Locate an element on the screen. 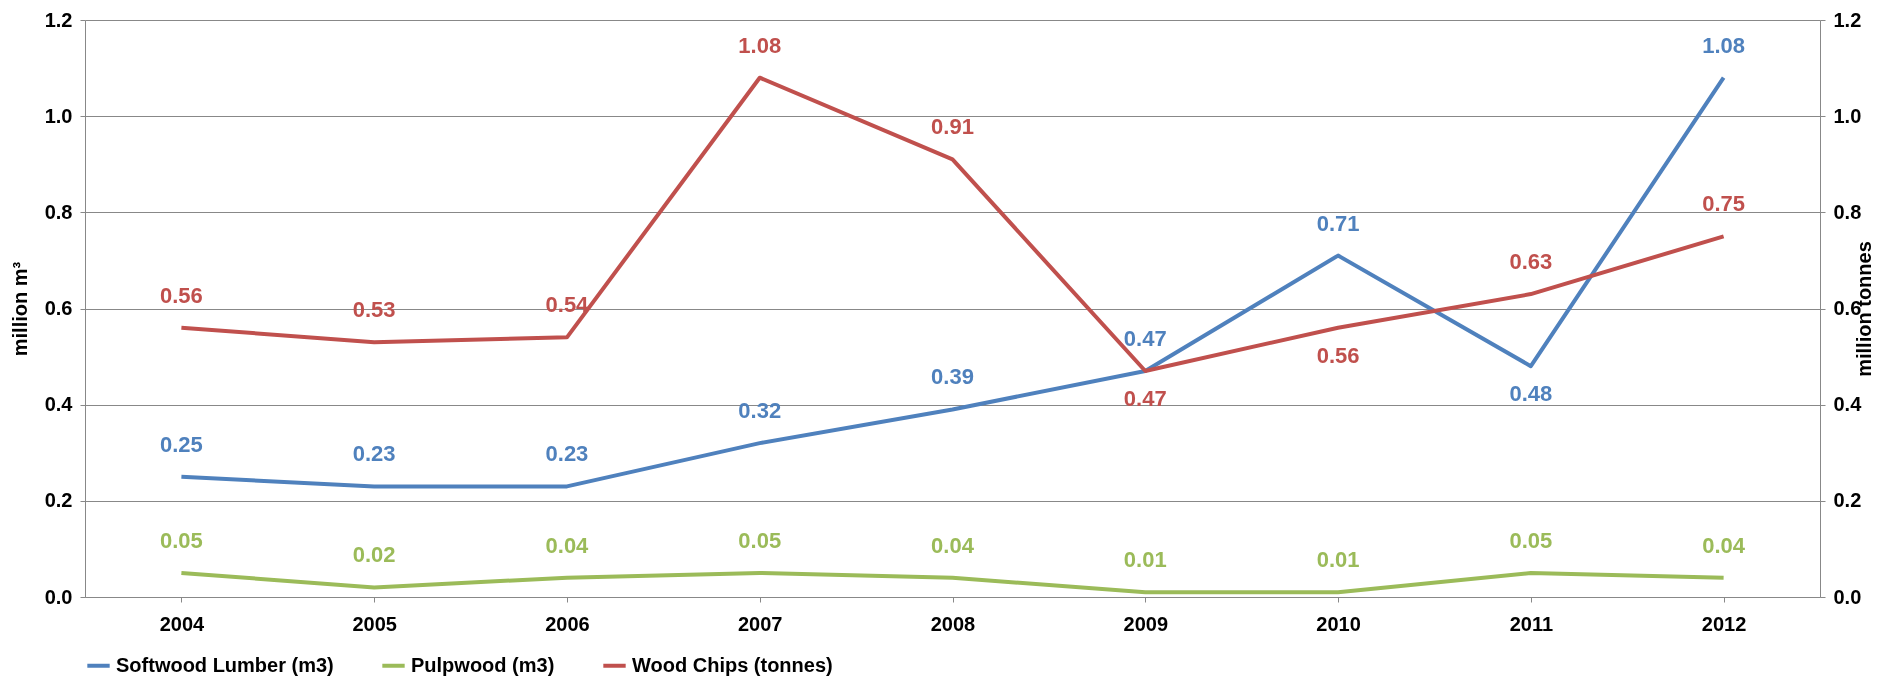 The image size is (1885, 686). y2-tick-label: 0.0 is located at coordinates (1847, 596).